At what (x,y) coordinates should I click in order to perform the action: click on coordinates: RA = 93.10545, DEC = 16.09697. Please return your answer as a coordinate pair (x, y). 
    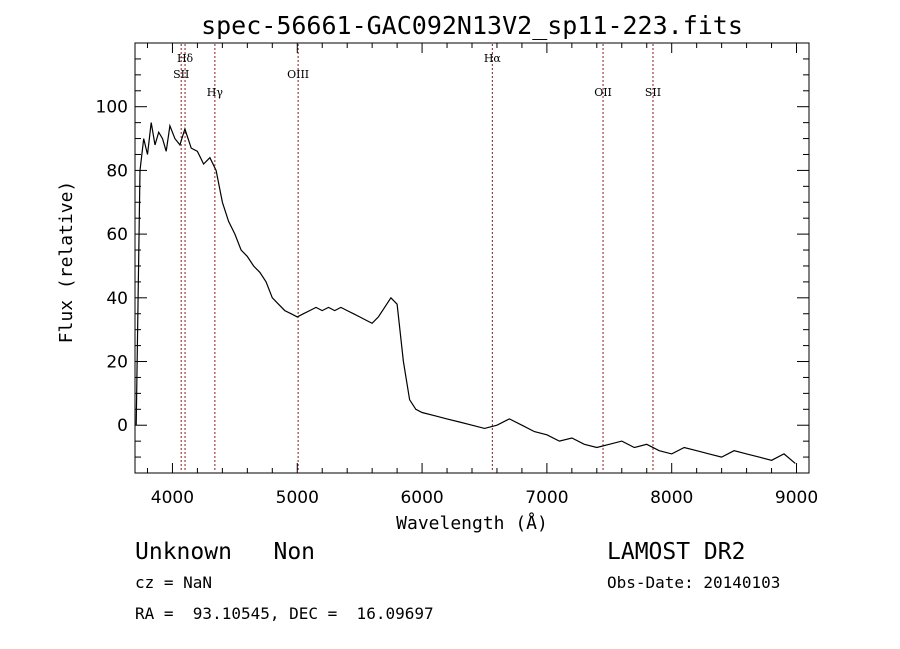
    Looking at the image, I should click on (284, 613).